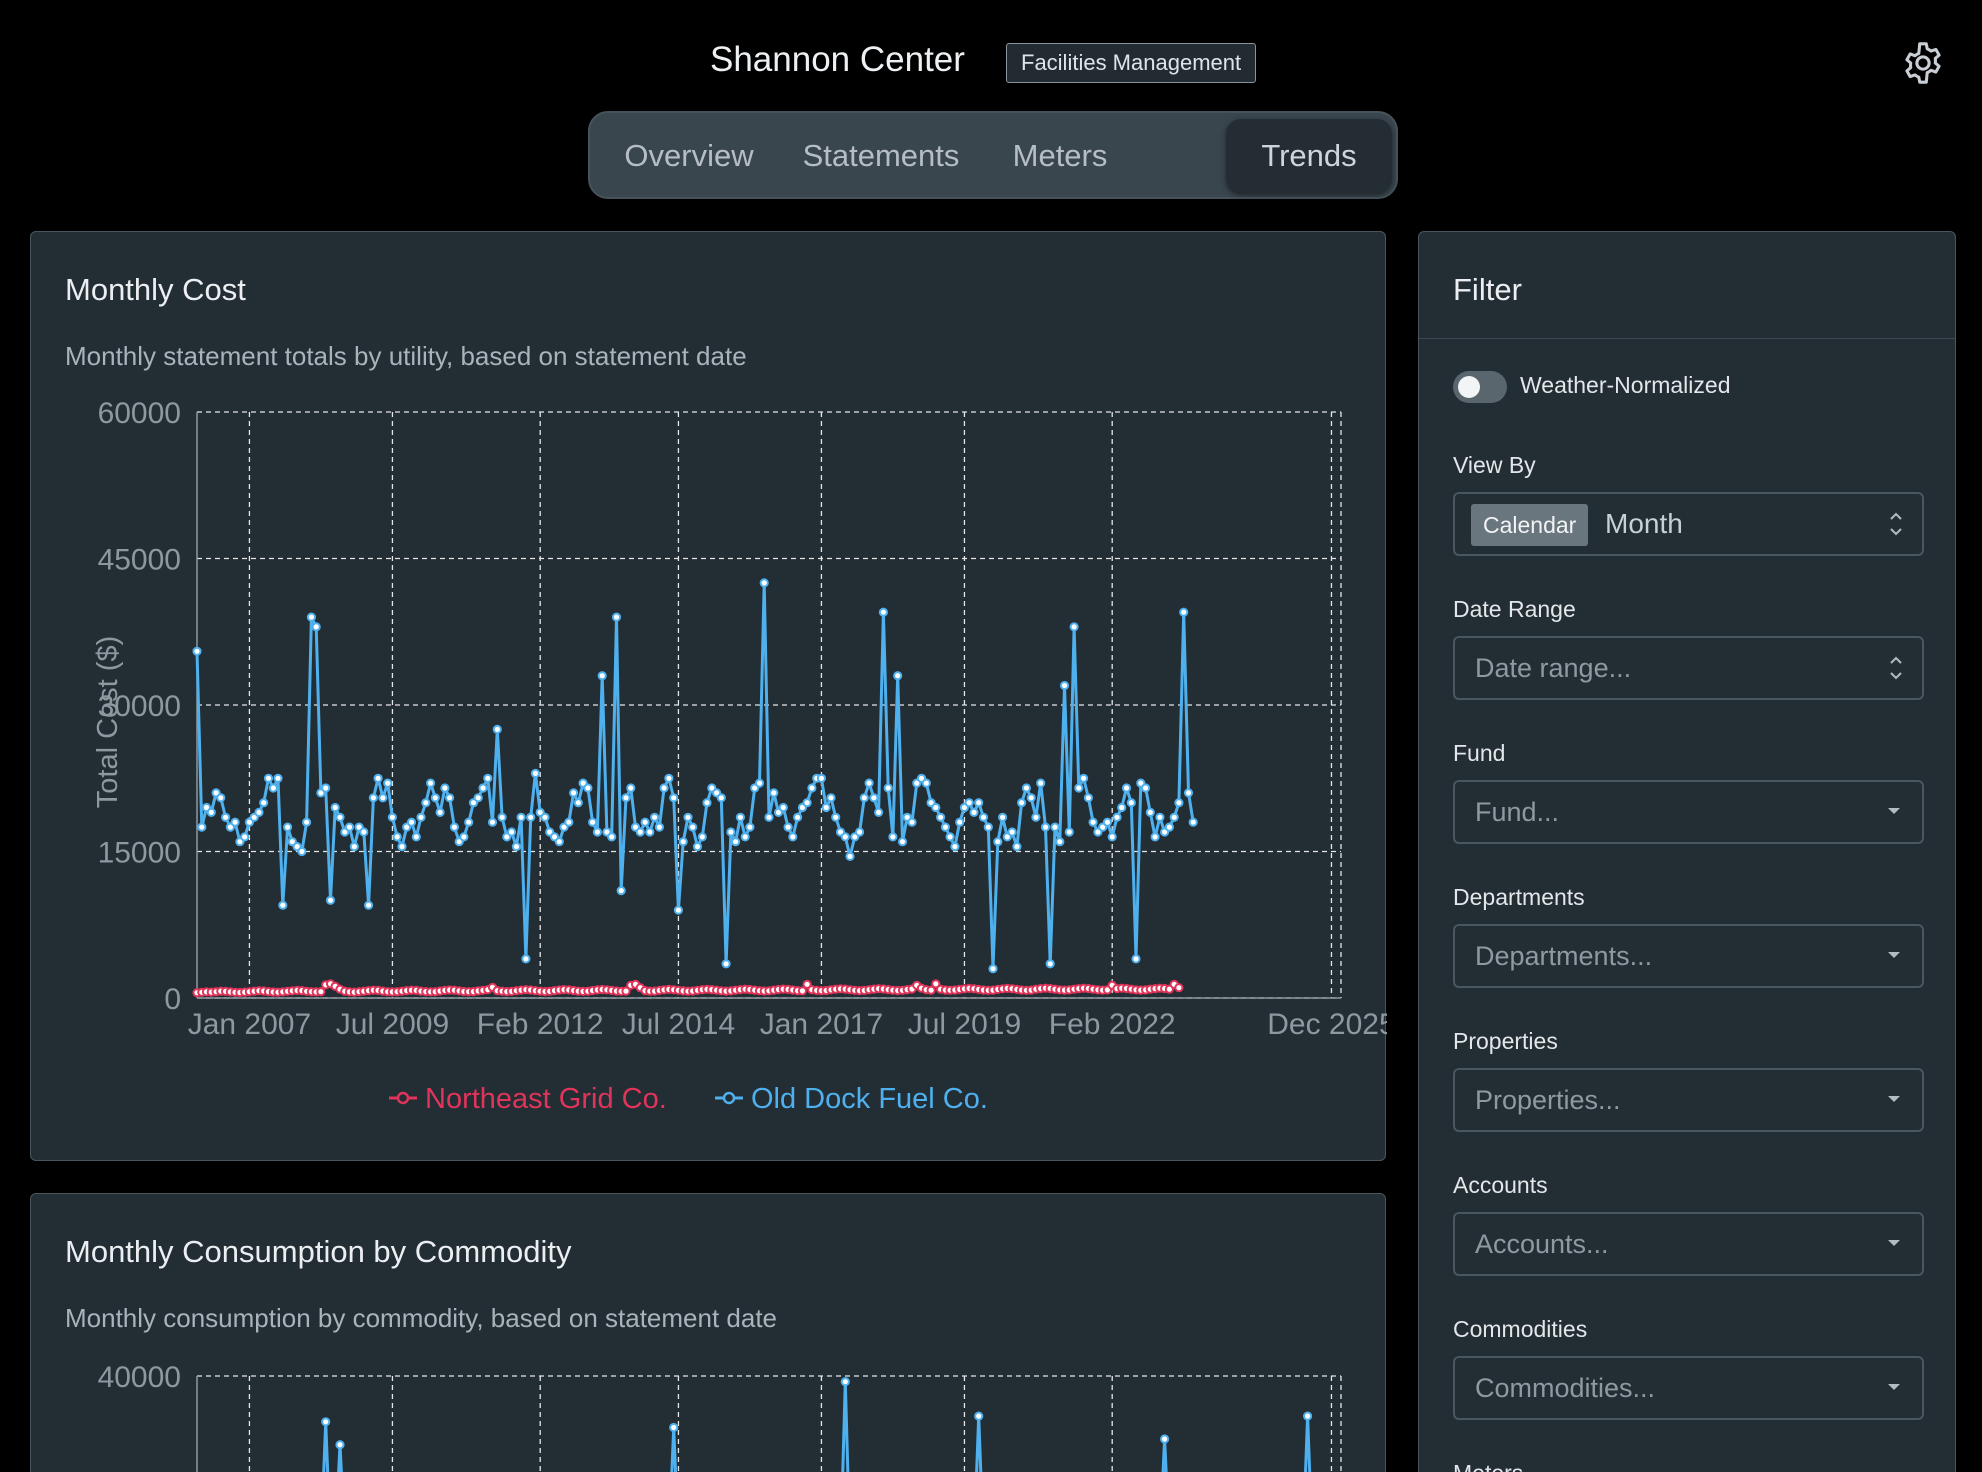 The width and height of the screenshot is (1982, 1472). What do you see at coordinates (1688, 524) in the screenshot?
I see `view-by-select: Calendar Month` at bounding box center [1688, 524].